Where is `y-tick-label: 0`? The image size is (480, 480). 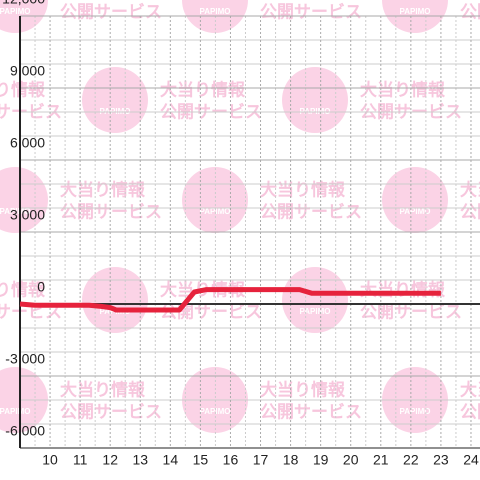
y-tick-label: 0 is located at coordinates (41, 287).